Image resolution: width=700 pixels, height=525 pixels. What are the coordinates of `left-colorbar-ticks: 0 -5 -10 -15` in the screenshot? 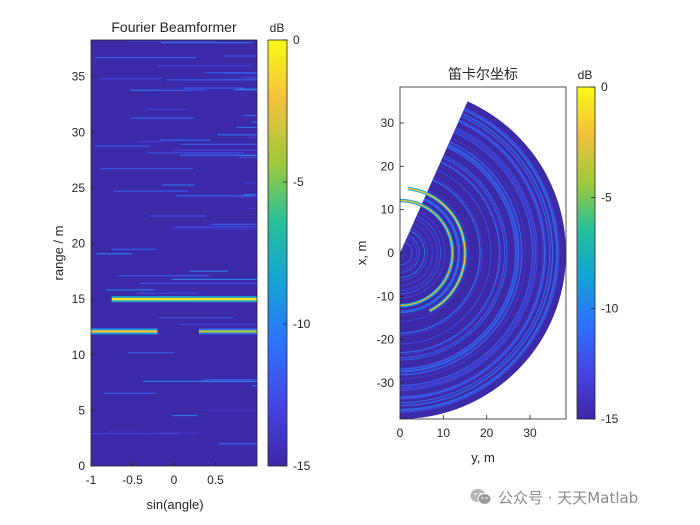 It's located at (297, 253).